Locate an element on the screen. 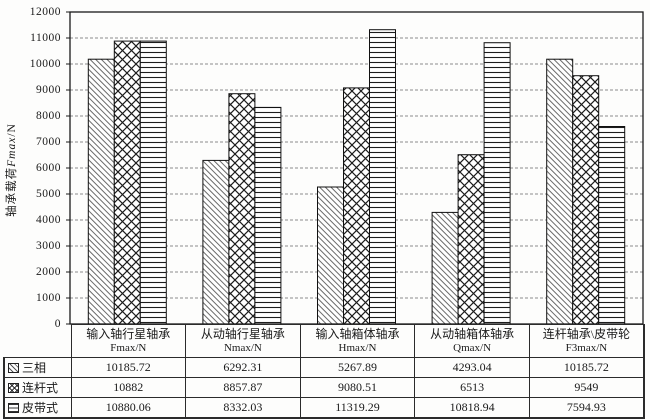 The image size is (650, 419). bar-连杆式-2 is located at coordinates (356, 206).